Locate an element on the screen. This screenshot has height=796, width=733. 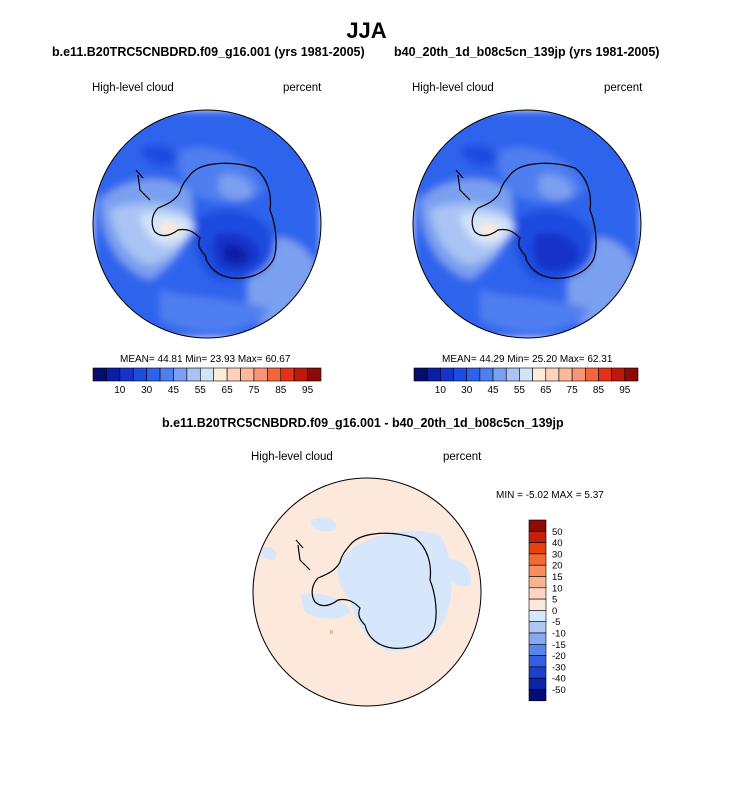
panel2-variable-label: High-level cloud is located at coordinates (453, 88).